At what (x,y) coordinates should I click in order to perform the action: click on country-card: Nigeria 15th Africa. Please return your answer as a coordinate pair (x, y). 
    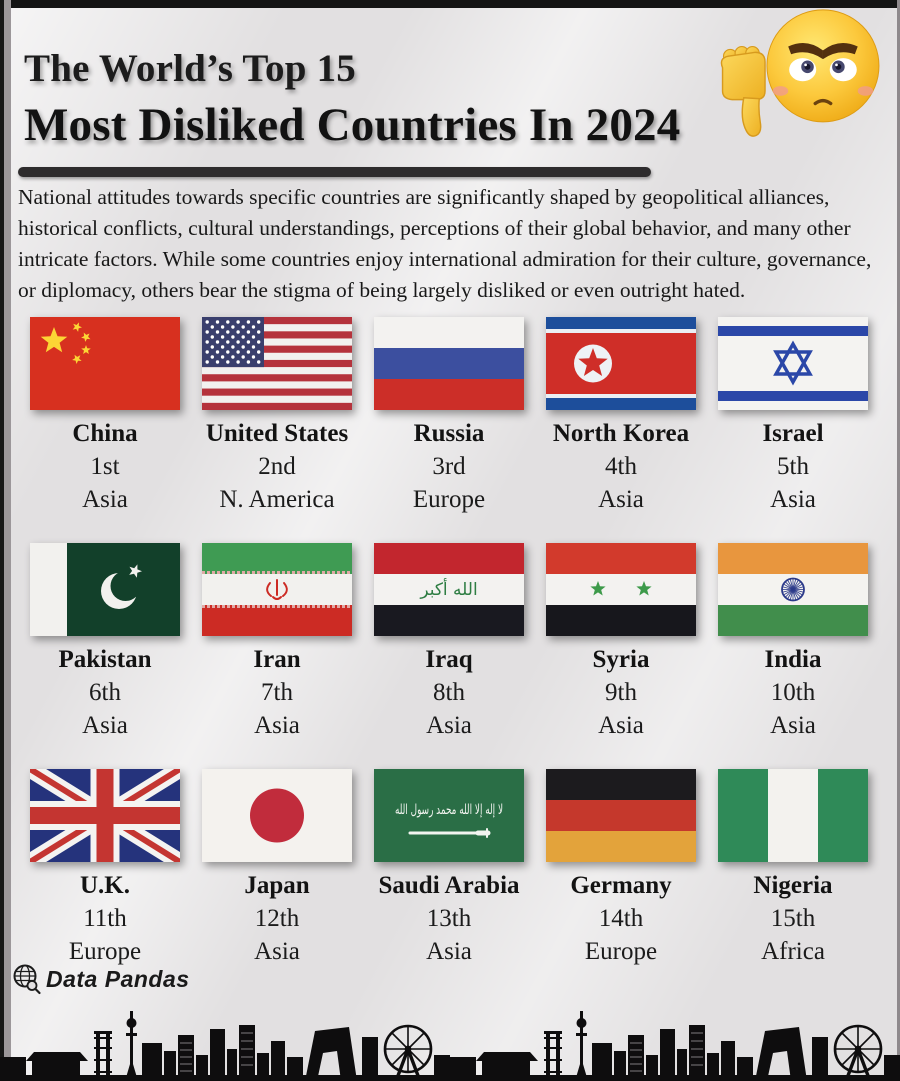
    Looking at the image, I should click on (793, 868).